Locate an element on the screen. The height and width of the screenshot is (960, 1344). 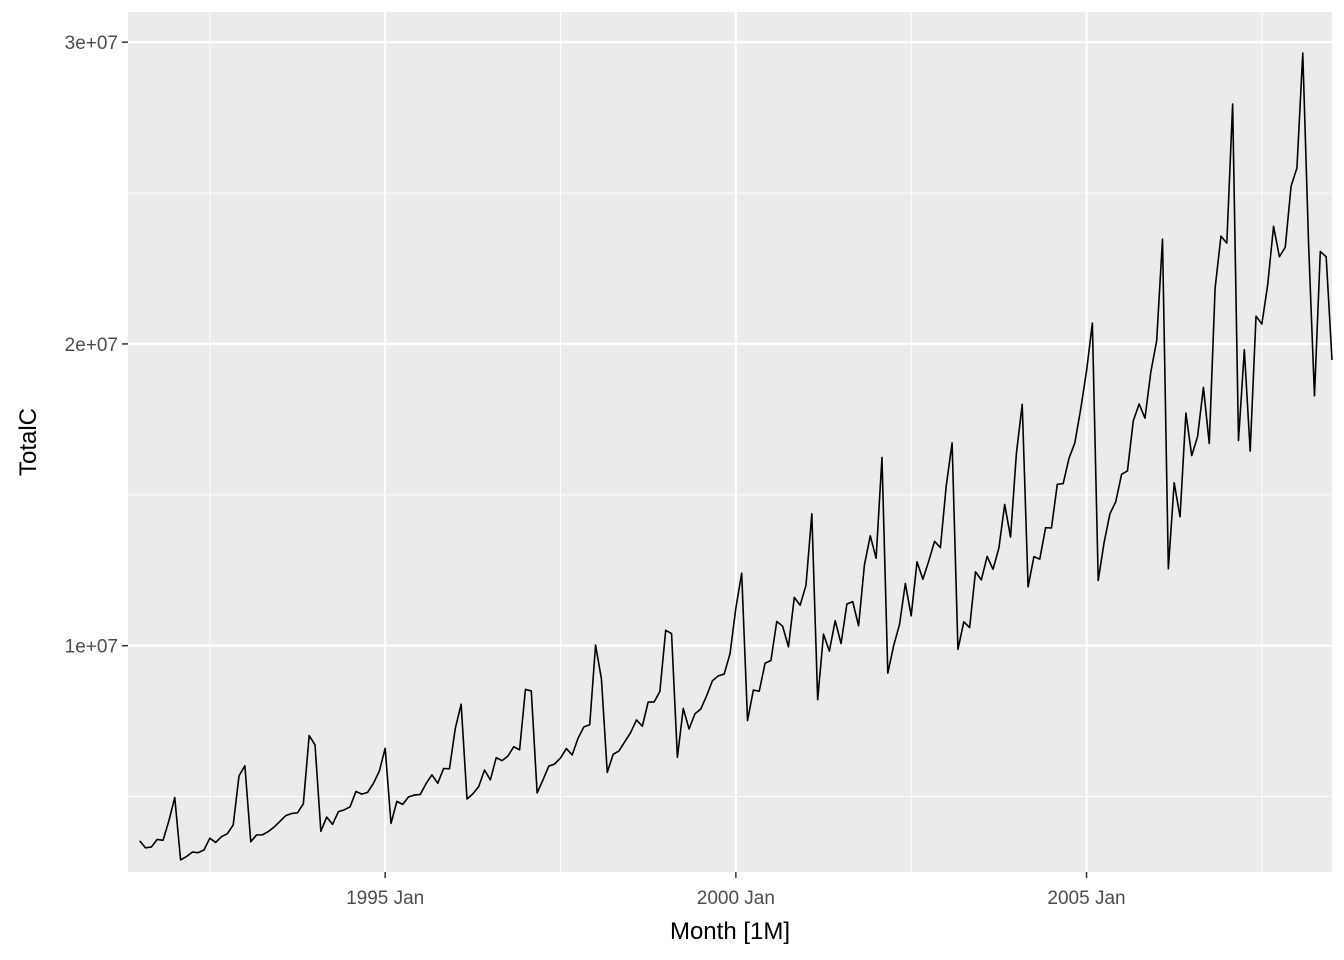
x-axis: 1995 Jan 2000 Jan 2005 Jan is located at coordinates (736, 890).